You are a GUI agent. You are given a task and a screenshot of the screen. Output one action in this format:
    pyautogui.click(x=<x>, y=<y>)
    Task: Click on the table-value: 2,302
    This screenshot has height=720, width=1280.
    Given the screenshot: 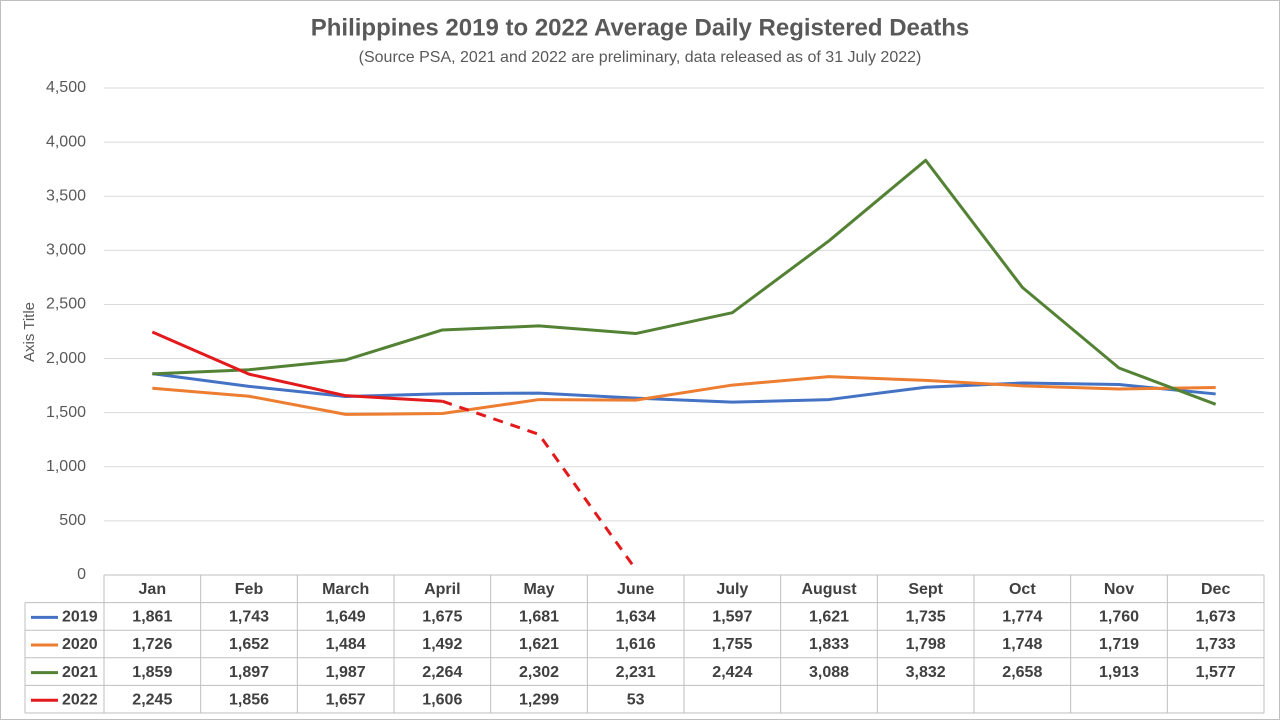 What is the action you would take?
    pyautogui.click(x=539, y=672)
    